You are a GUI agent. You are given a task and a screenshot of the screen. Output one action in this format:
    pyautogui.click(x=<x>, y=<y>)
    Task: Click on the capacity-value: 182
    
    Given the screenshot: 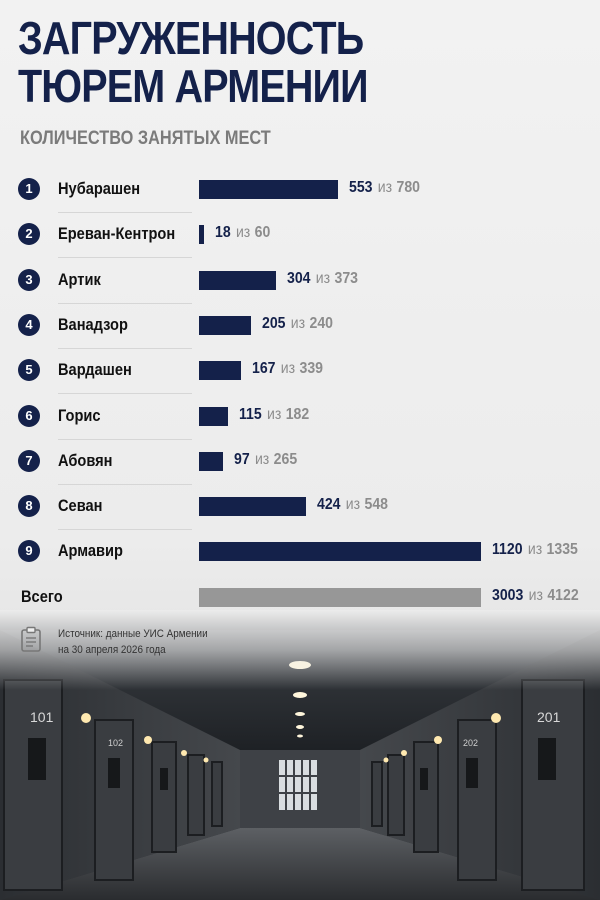 What is the action you would take?
    pyautogui.click(x=297, y=414)
    